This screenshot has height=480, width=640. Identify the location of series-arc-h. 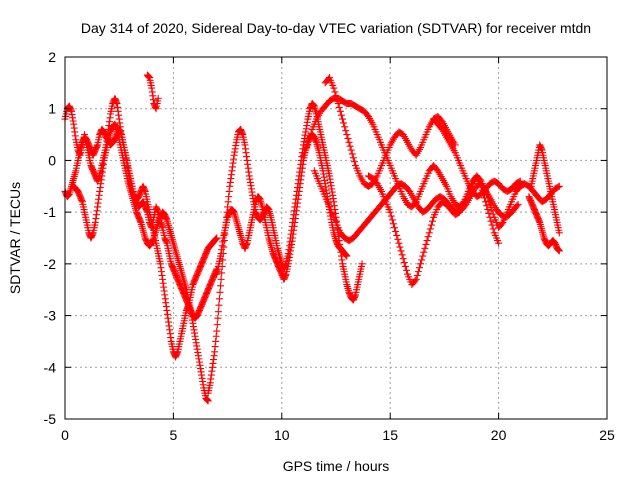
(390, 132).